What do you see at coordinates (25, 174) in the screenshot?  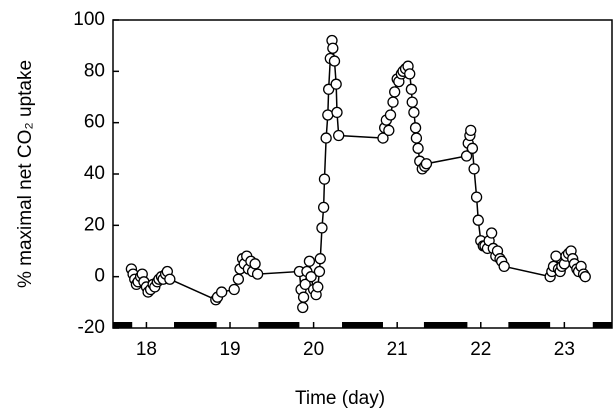 I see `y-axis-label: % maximal net CO₂ uptake` at bounding box center [25, 174].